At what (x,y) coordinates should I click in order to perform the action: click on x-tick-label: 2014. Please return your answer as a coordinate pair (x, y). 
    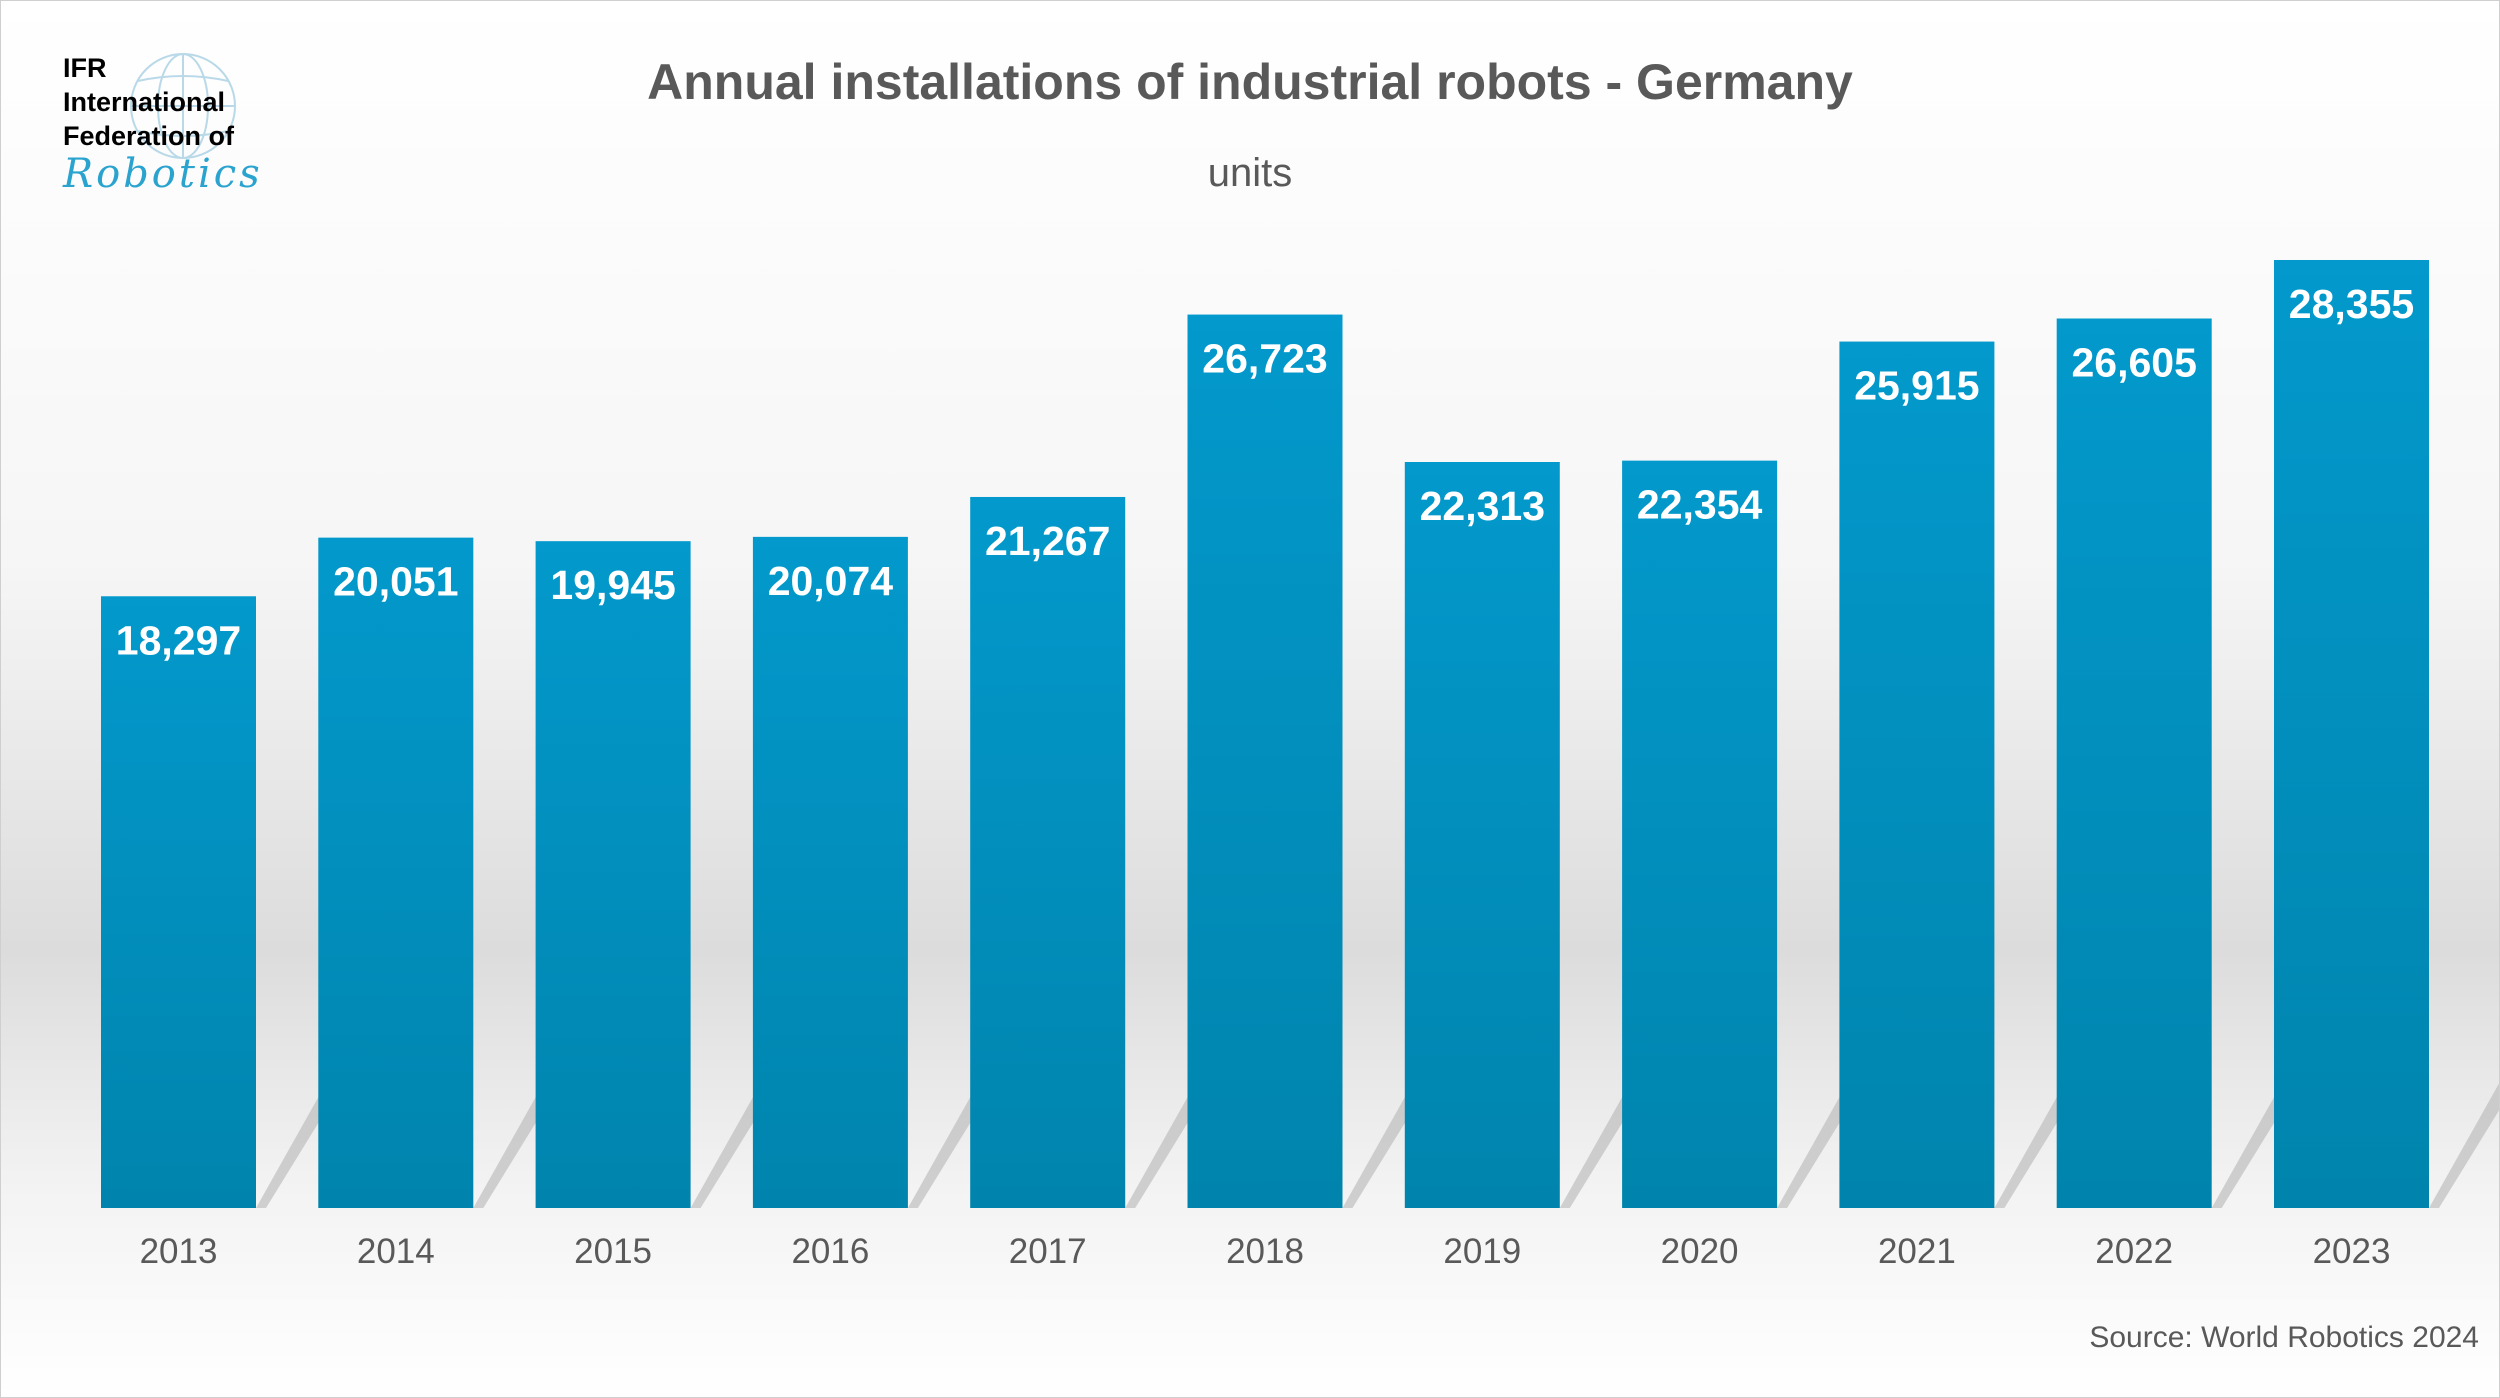
    Looking at the image, I should click on (396, 1251).